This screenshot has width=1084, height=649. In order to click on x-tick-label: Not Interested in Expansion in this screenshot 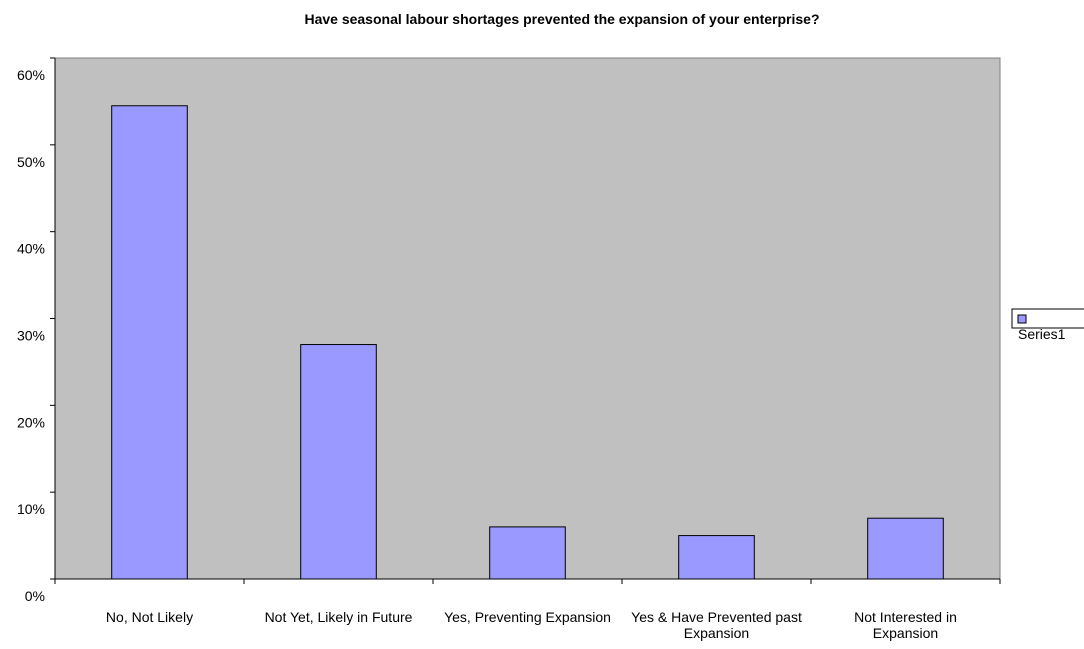, I will do `click(905, 625)`.